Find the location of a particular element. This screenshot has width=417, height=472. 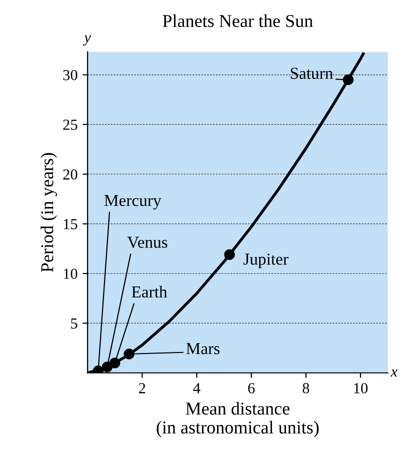

annotation: Venus is located at coordinates (147, 242).